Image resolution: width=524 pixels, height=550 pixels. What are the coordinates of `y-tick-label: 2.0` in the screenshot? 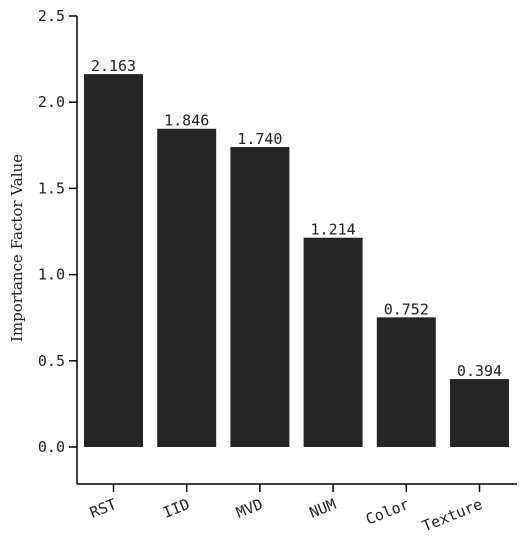 It's located at (51, 102).